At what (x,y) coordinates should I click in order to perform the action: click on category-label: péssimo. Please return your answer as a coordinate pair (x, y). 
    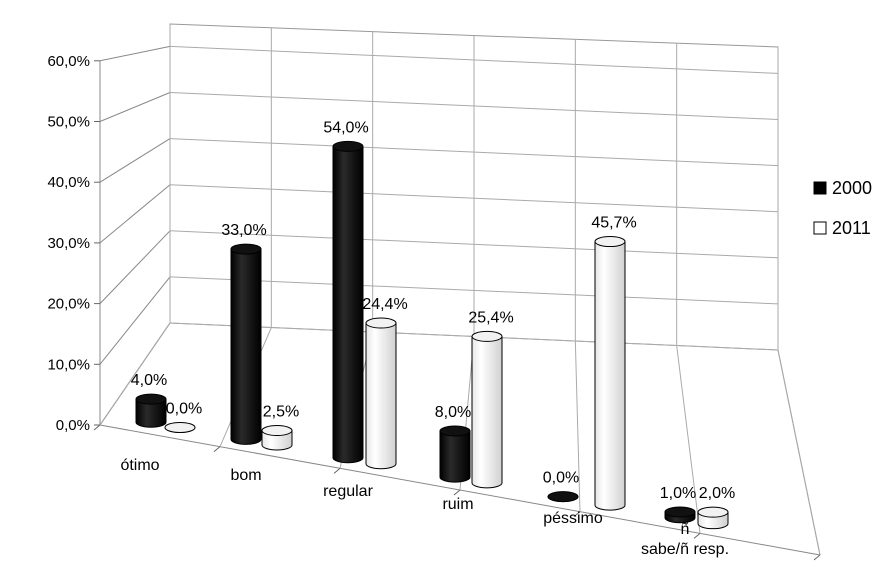
    Looking at the image, I should click on (573, 518).